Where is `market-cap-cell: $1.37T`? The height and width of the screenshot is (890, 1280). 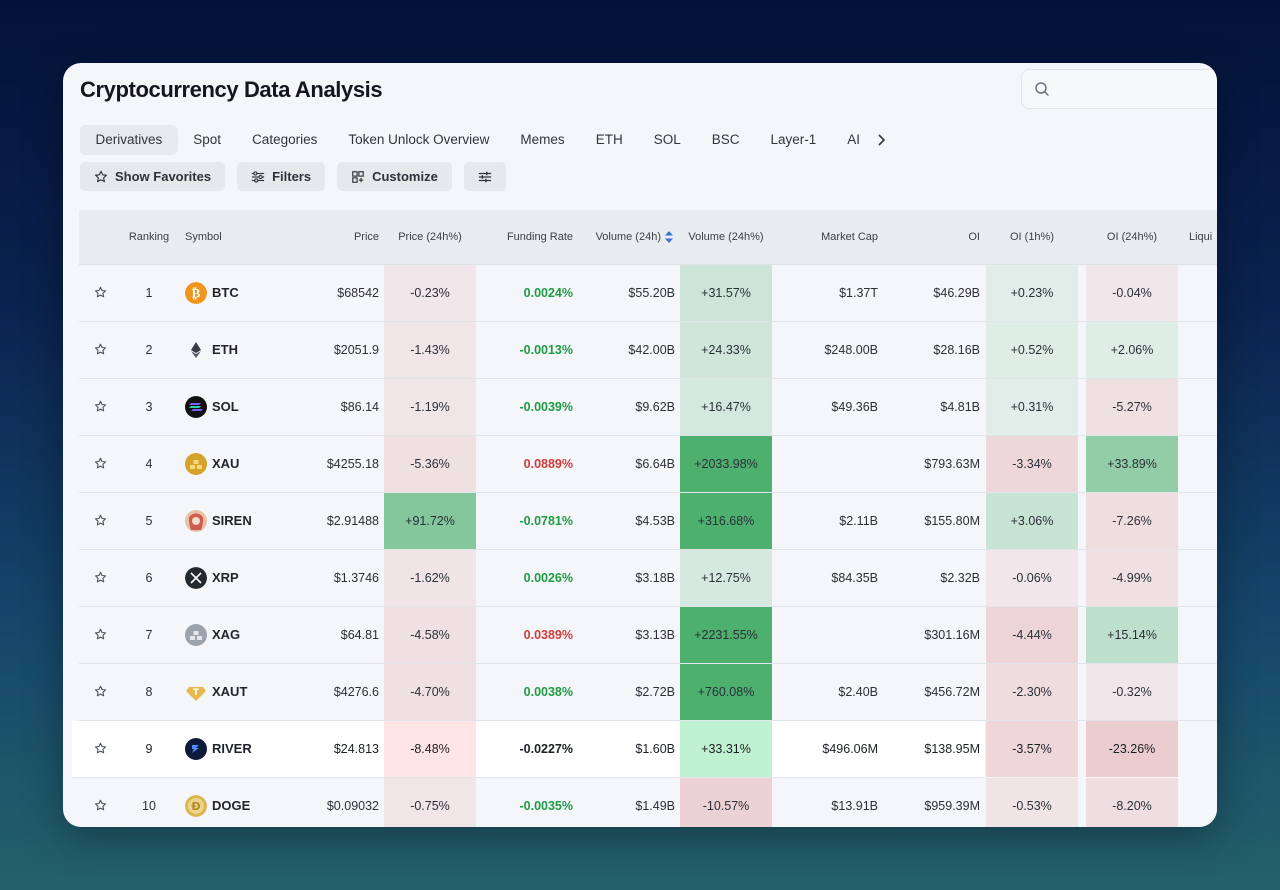
market-cap-cell: $1.37T is located at coordinates (858, 293).